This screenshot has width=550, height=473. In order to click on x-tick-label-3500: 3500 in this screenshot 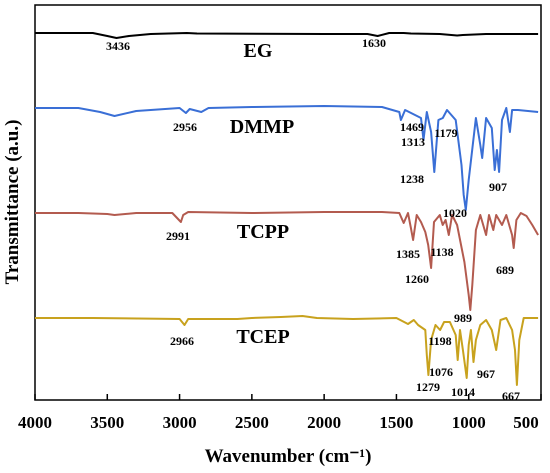, I will do `click(107, 422)`.